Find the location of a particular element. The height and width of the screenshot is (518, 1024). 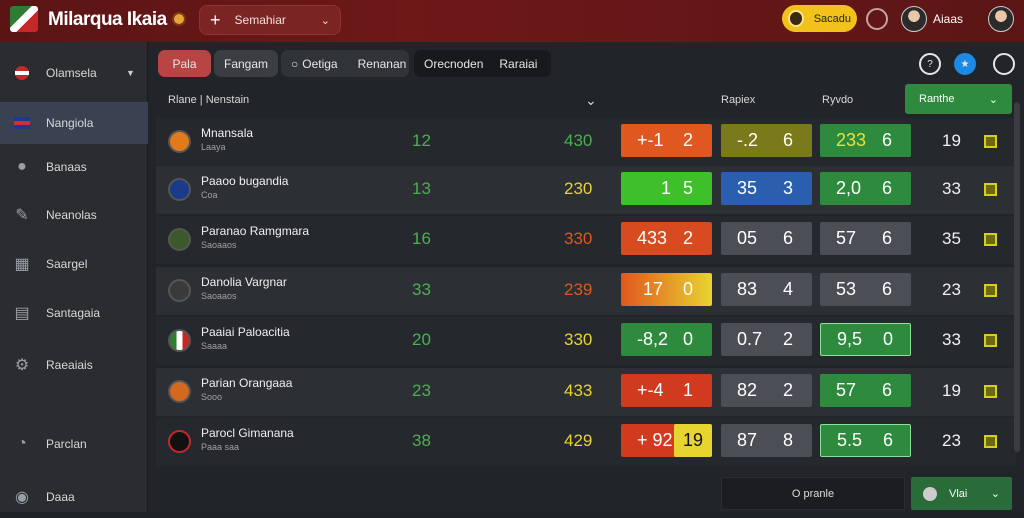

odds-cell: -8,2 0 is located at coordinates (666, 339).